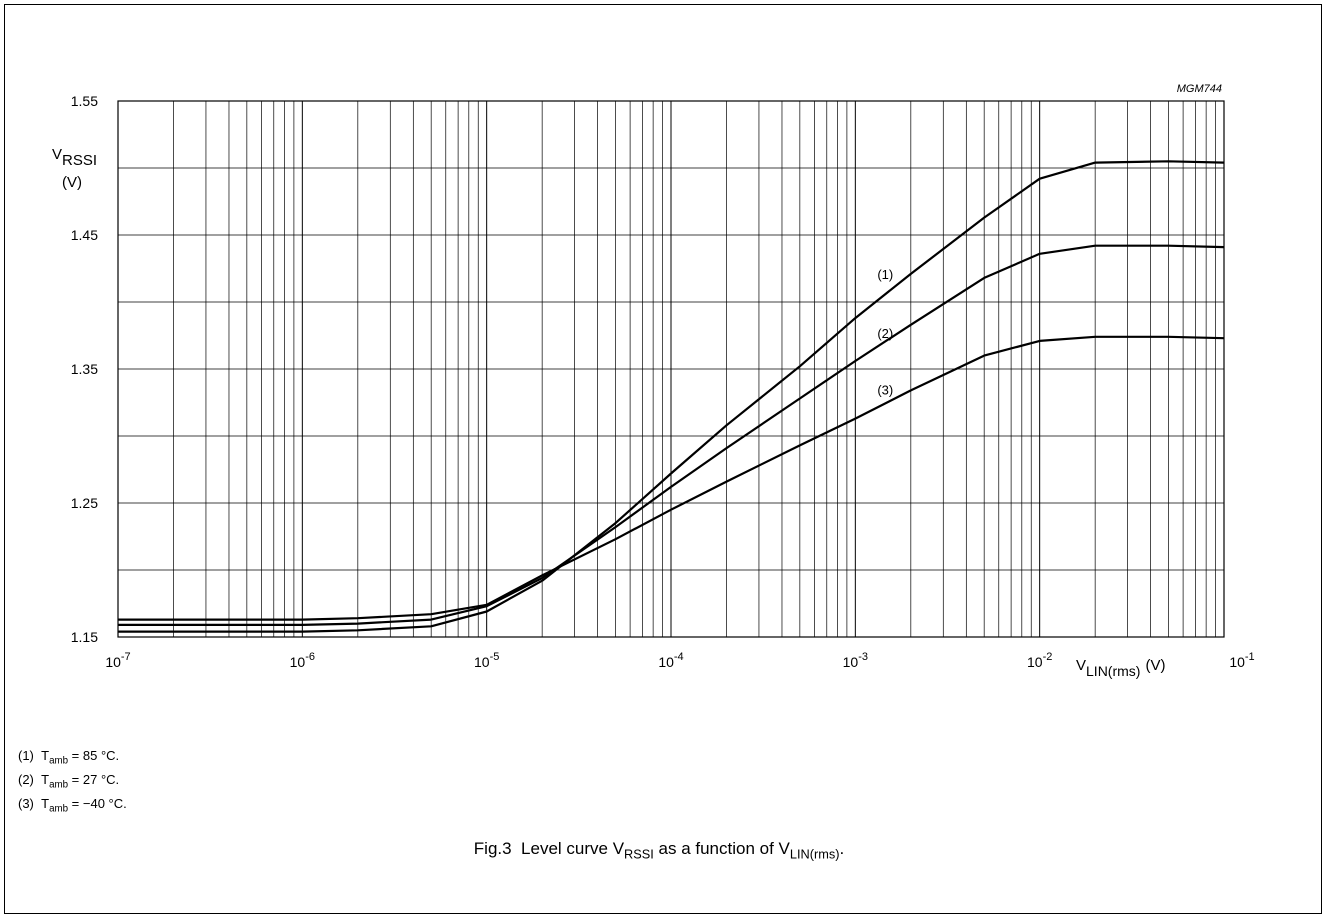  What do you see at coordinates (84, 235) in the screenshot?
I see `y-tick-label: 1.45` at bounding box center [84, 235].